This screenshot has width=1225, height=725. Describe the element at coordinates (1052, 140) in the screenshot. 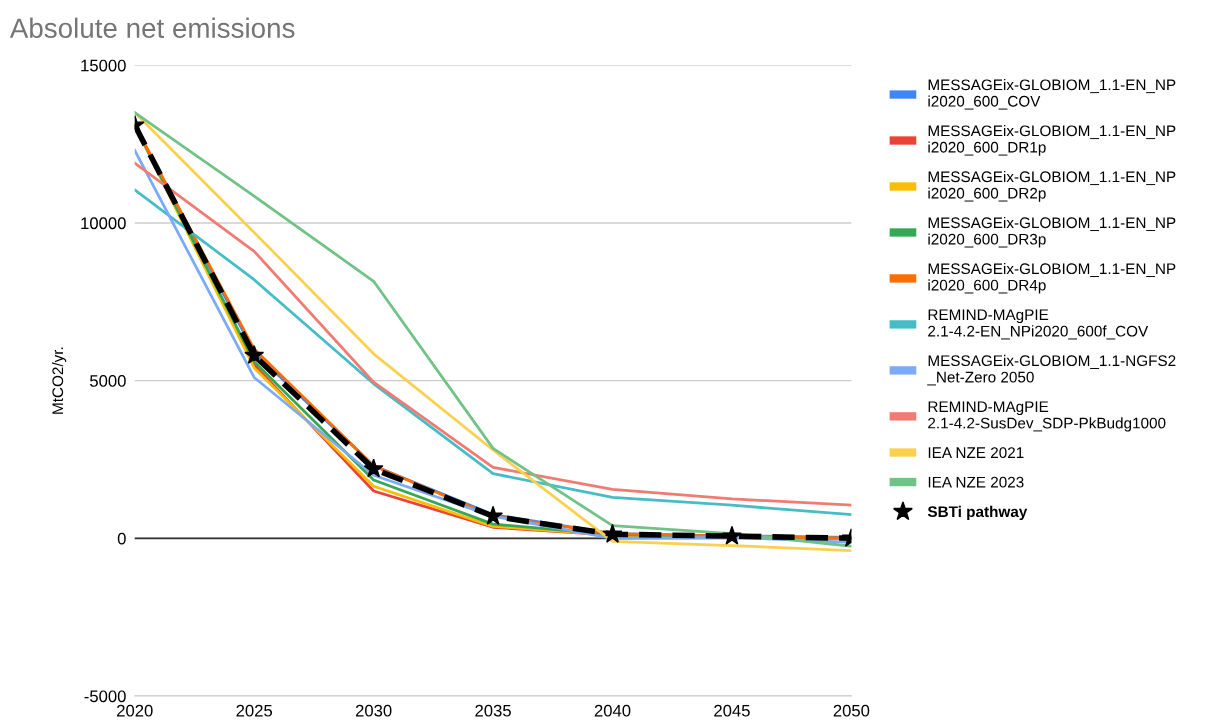

I see `legend-label: MESSAGEix-GLOBIOM_1.1-EN_NPi2020_600_DR1p` at that location.